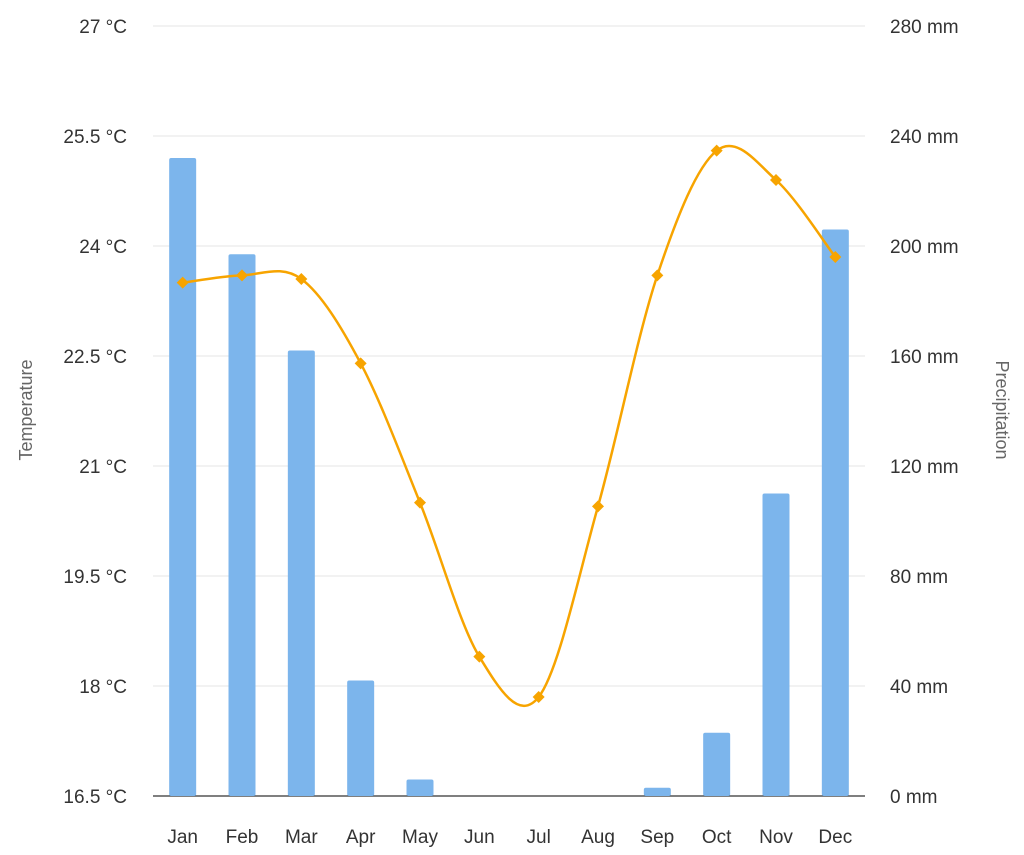 The height and width of the screenshot is (855, 1024). I want to click on x-axis-ticks: Jan Feb Mar Apr May Jun Jul Aug Sep Oct Nov Dec, so click(509, 837).